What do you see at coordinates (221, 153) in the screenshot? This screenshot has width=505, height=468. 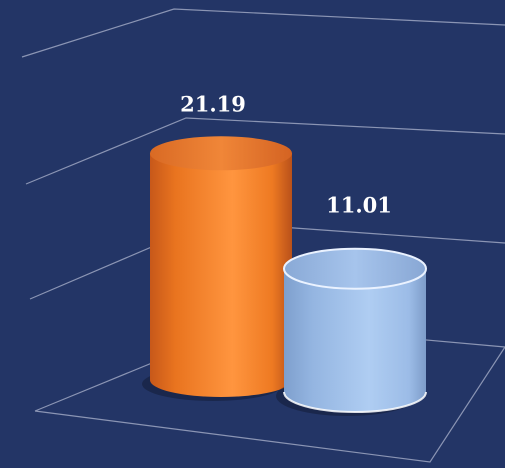 I see `bar-1-top` at bounding box center [221, 153].